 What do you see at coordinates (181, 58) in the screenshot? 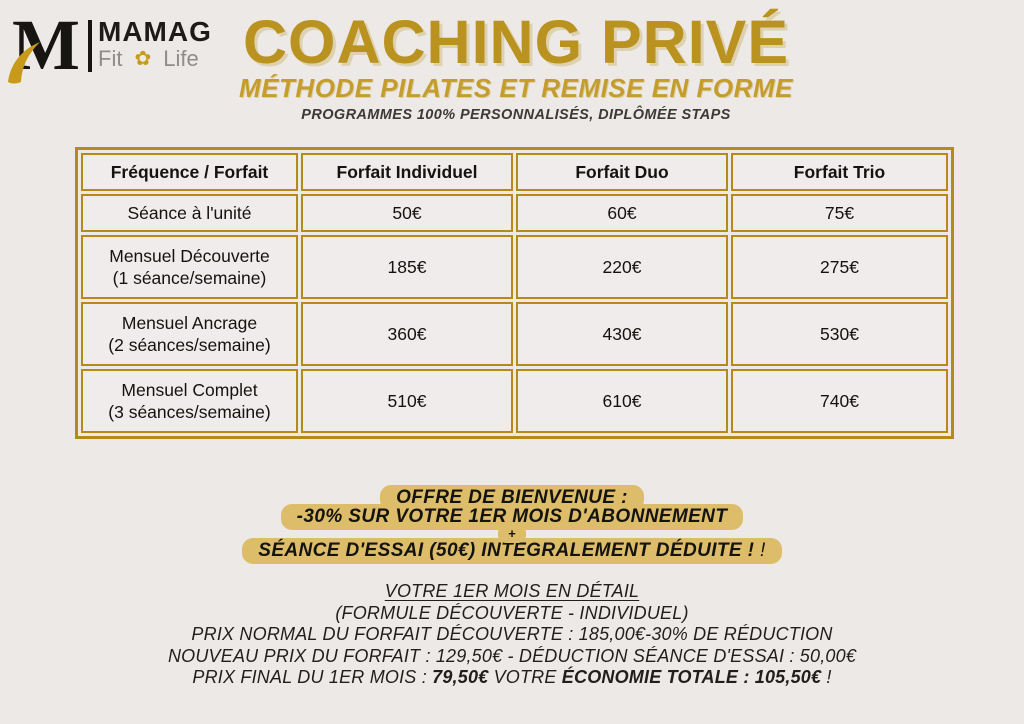
I see `logo-tagline-life: Life` at bounding box center [181, 58].